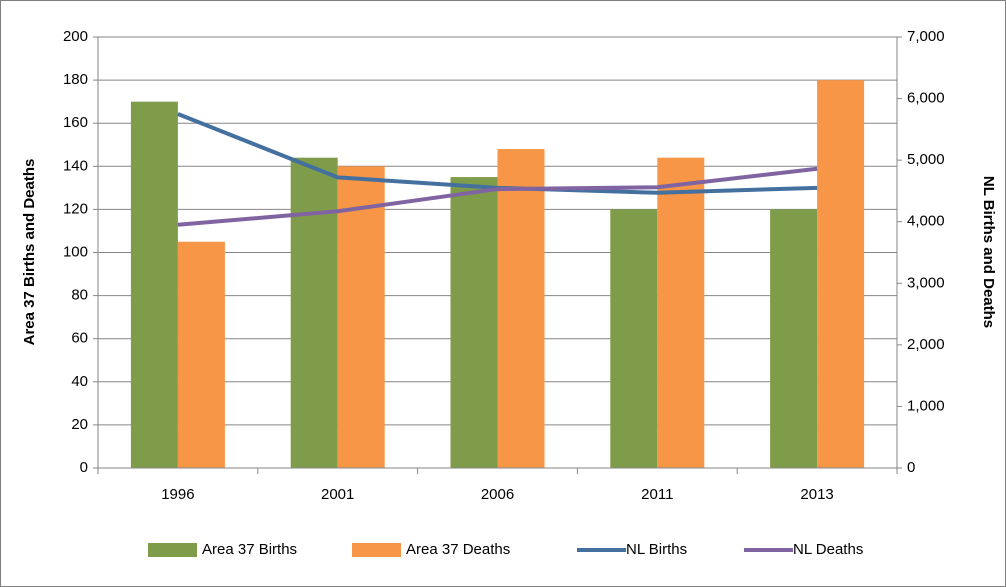  What do you see at coordinates (926, 36) in the screenshot?
I see `y2-tick-label: 7,000` at bounding box center [926, 36].